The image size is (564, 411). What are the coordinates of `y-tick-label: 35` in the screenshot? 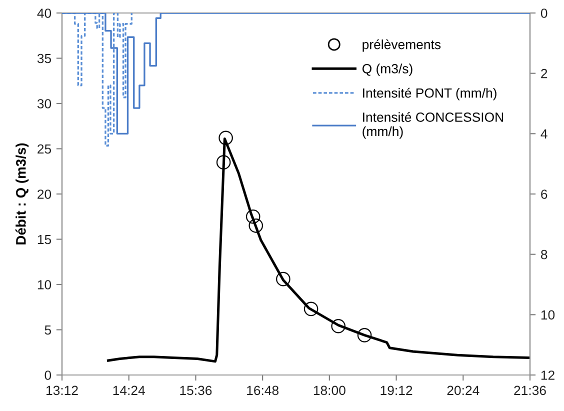 It's located at (44, 59).